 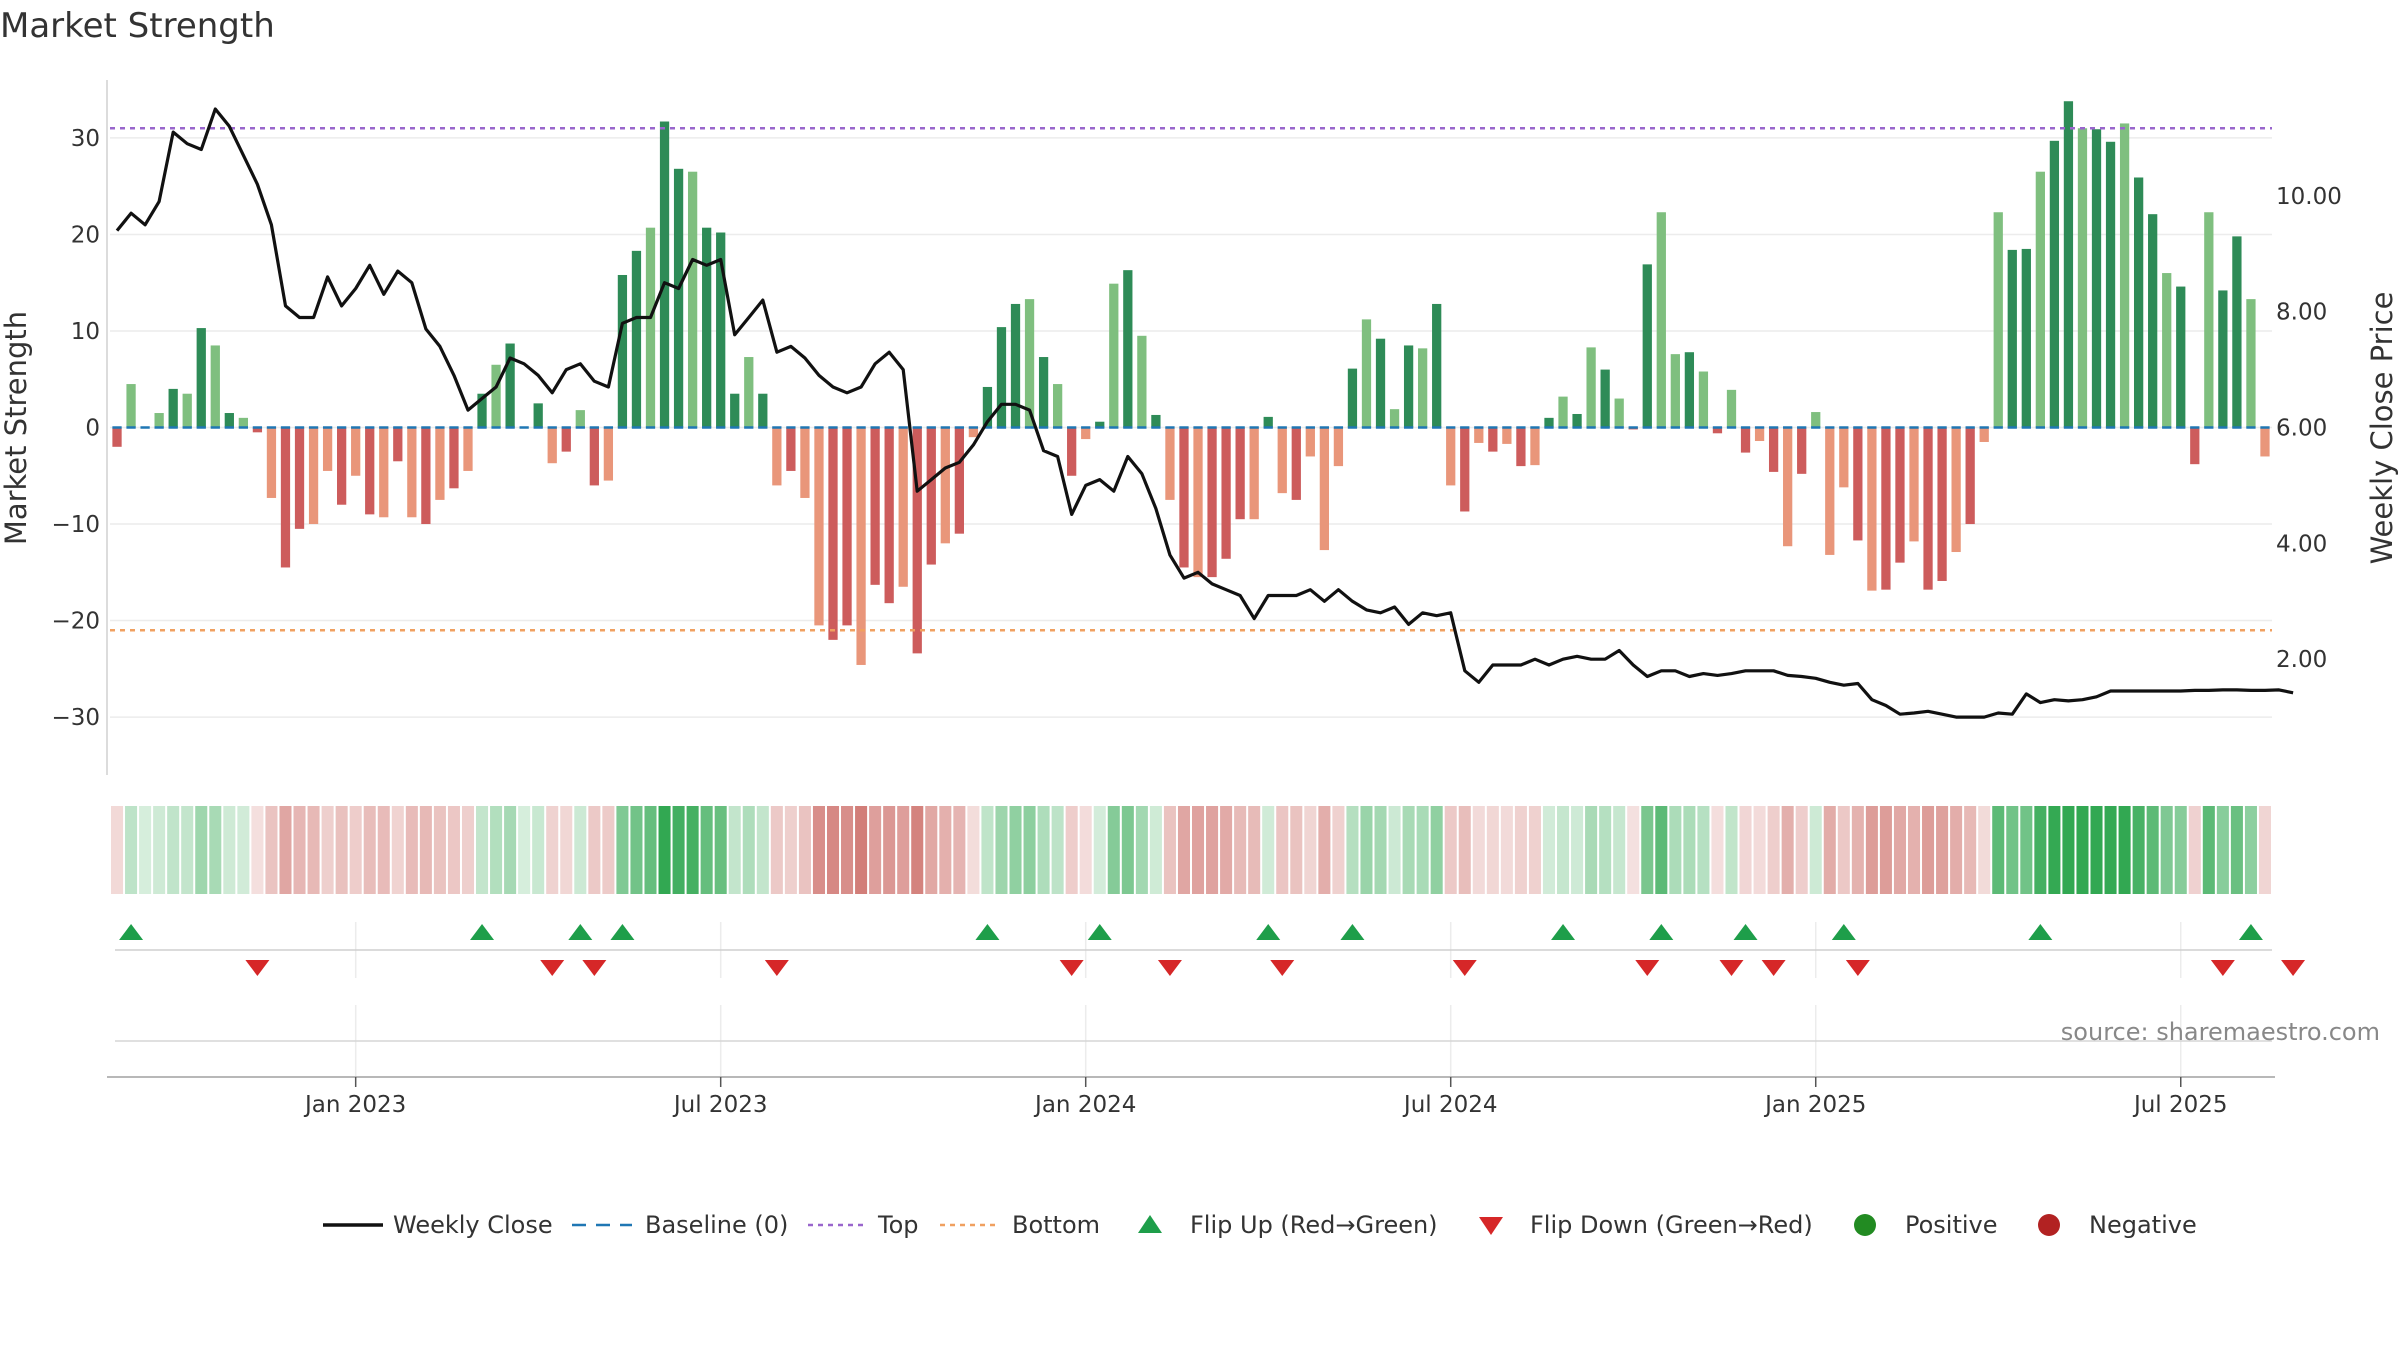 I want to click on x-tick-label: Jul 2023, so click(x=720, y=1105).